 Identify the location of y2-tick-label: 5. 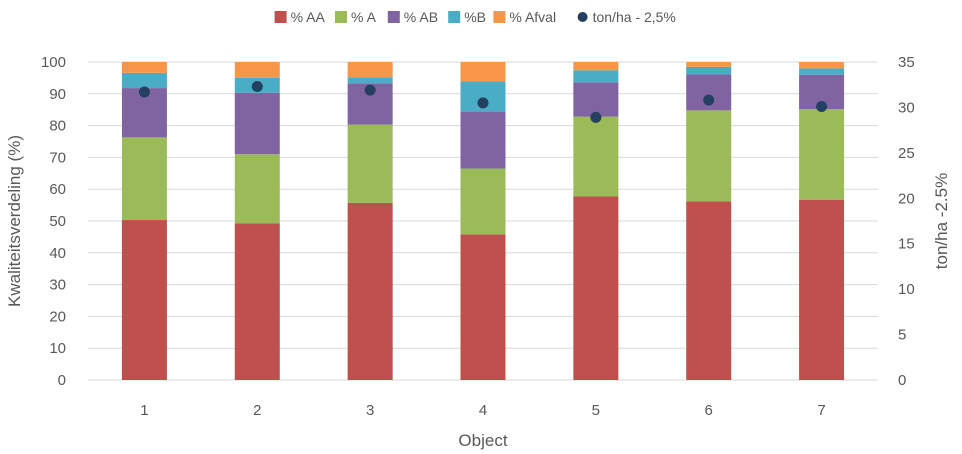
(902, 335).